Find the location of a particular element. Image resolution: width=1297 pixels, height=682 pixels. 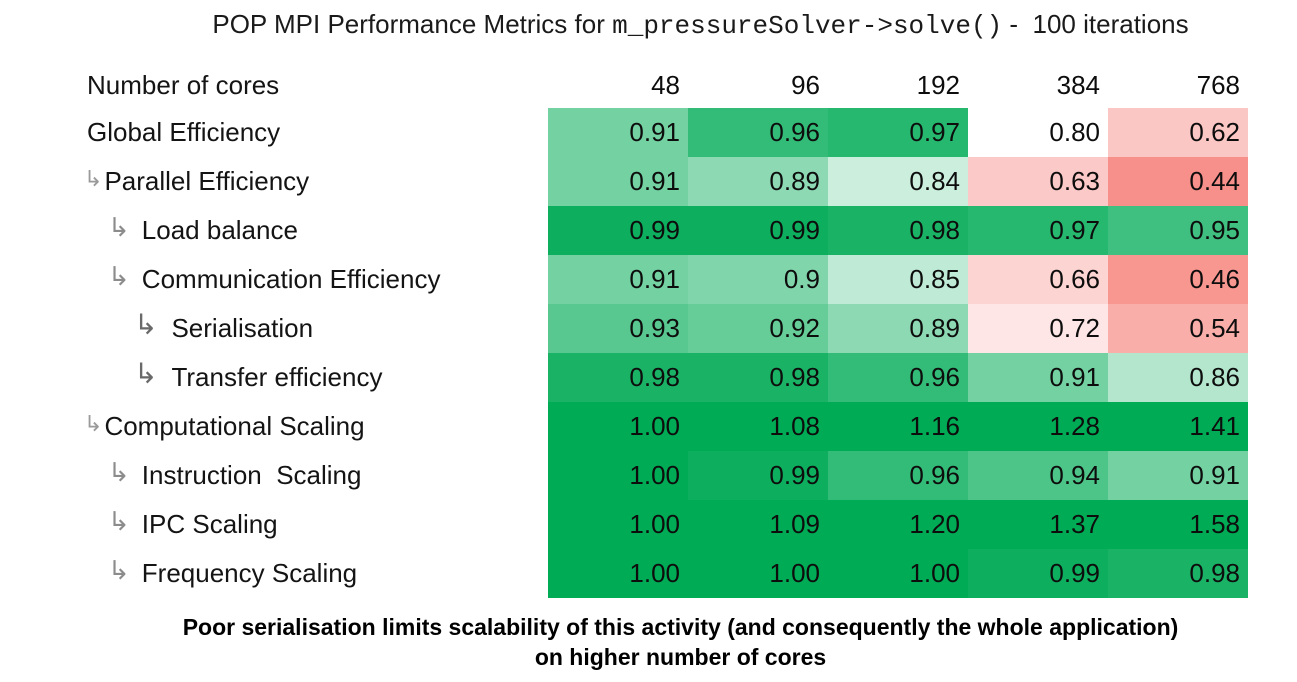

metric-label-cell: ↳ Frequency Scaling is located at coordinates (274, 573).